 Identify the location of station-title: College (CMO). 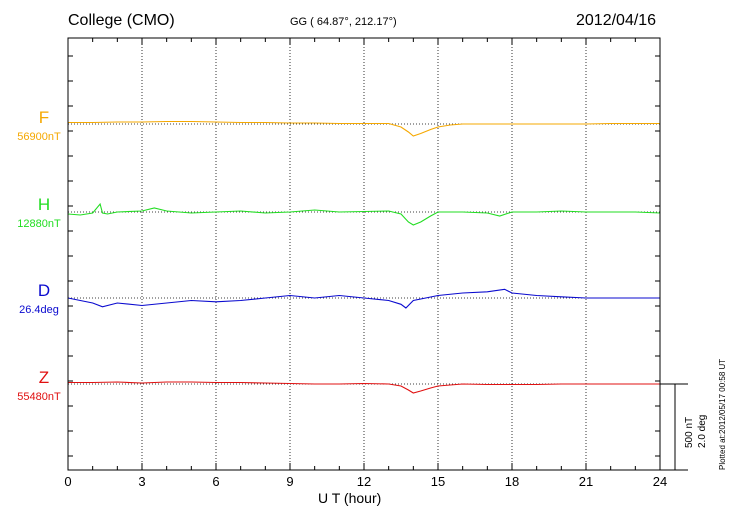
(121, 20).